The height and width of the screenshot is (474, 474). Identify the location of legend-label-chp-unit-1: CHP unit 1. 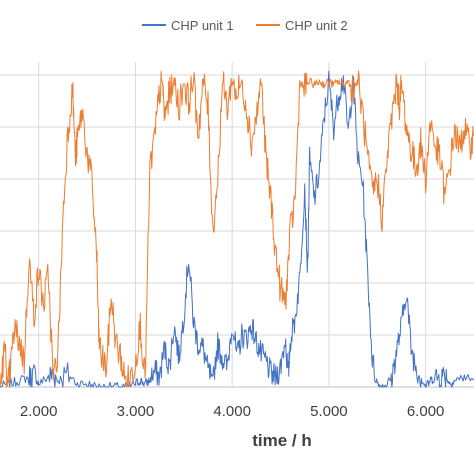
(202, 25).